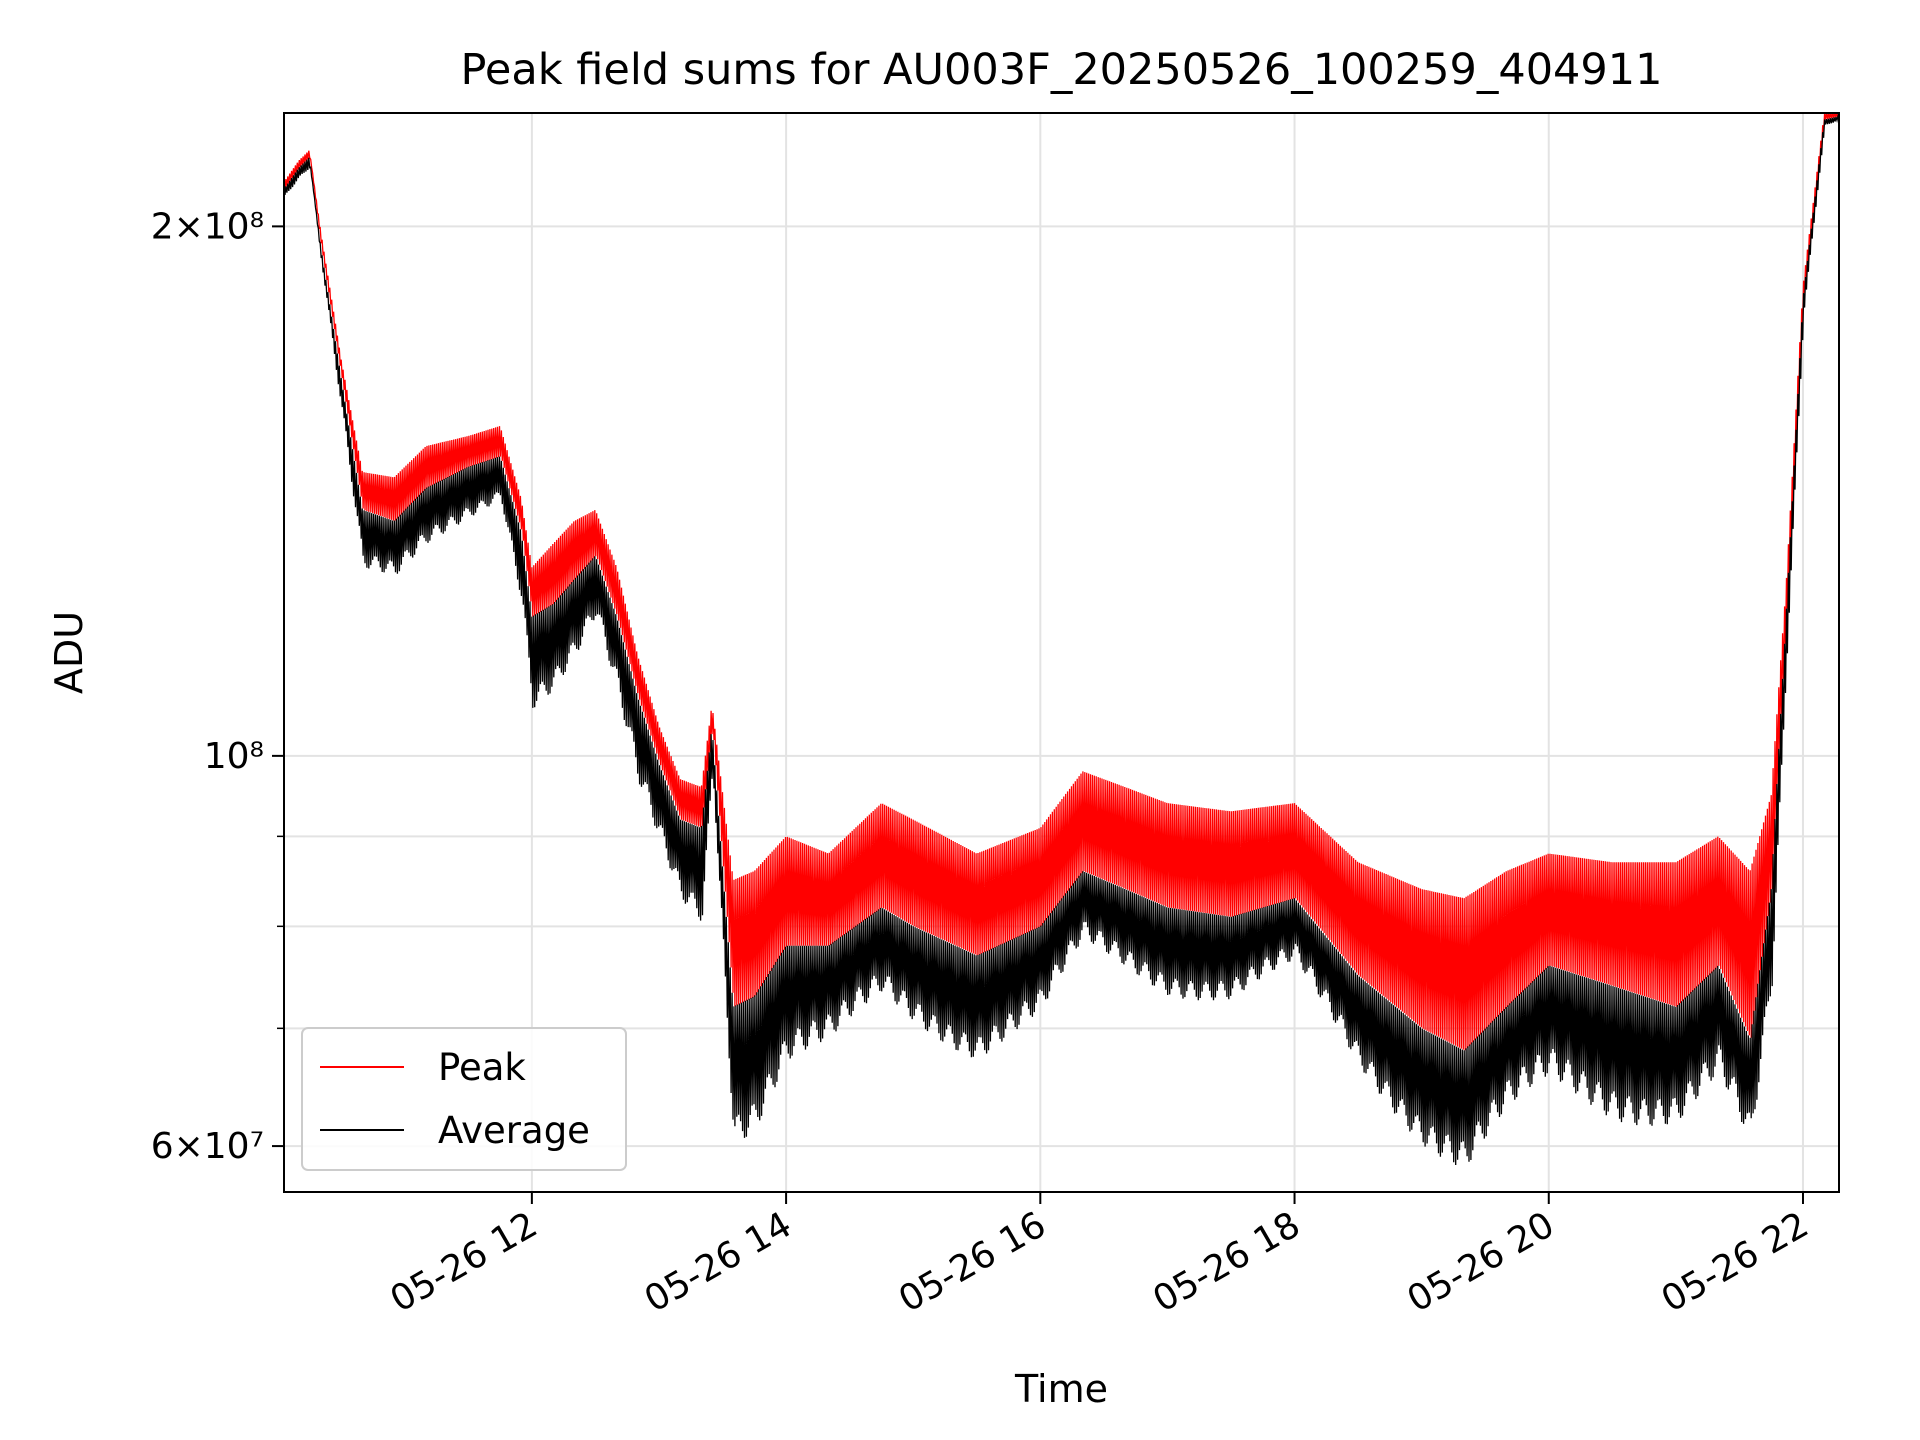 This screenshot has width=1920, height=1440. Describe the element at coordinates (1061, 1389) in the screenshot. I see `x-axis-title: Time` at that location.